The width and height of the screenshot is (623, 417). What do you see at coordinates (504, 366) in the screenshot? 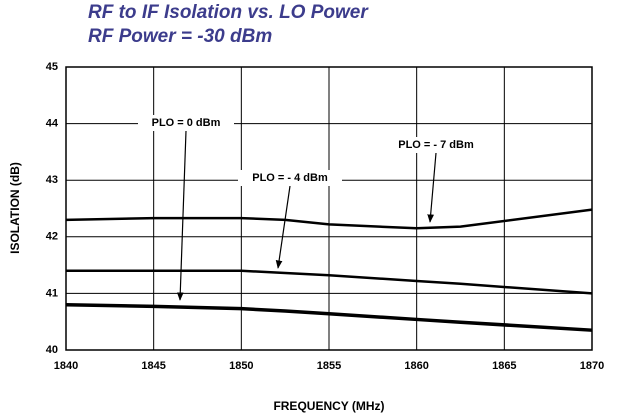
I see `x-tick-label: 1865` at bounding box center [504, 366].